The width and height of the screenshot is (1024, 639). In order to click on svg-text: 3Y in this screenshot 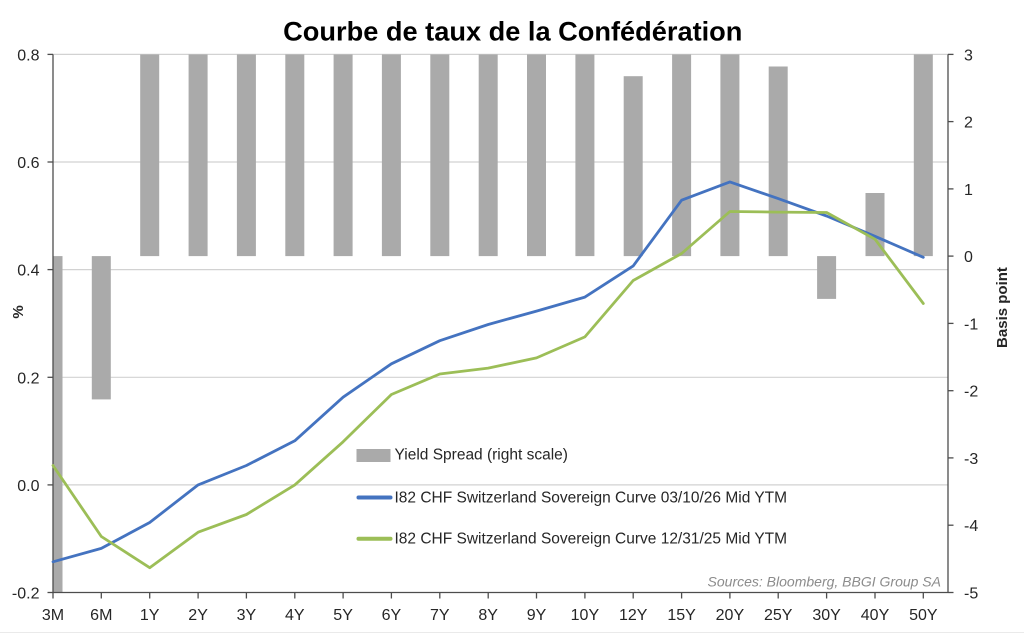, I will do `click(247, 615)`.